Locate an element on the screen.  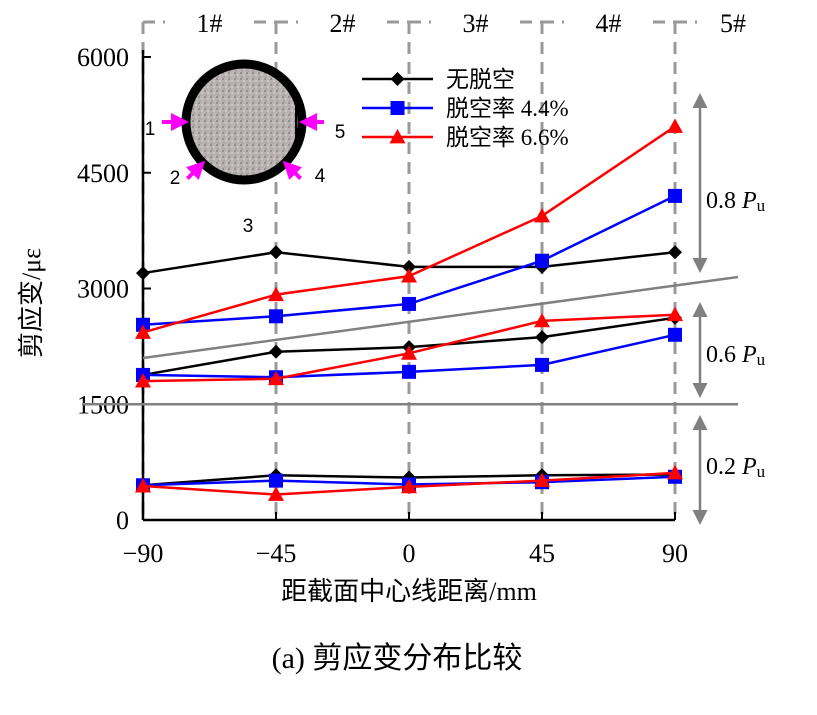
position-label-5: 5# is located at coordinates (733, 23).